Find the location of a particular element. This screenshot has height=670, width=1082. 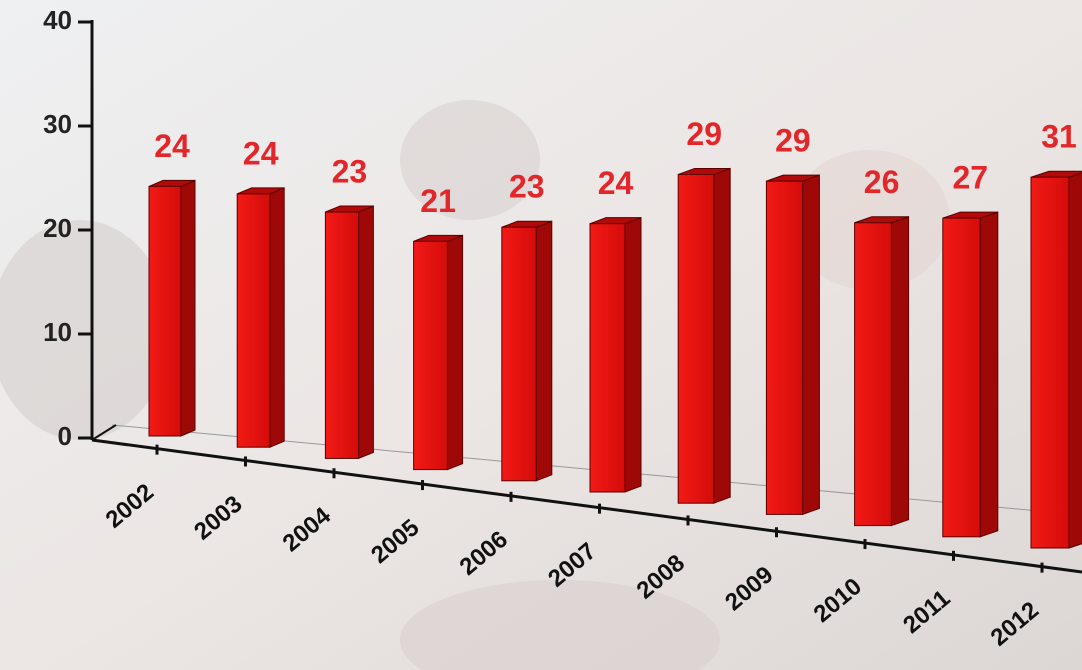

y-tick-label: 30 is located at coordinates (57, 124).